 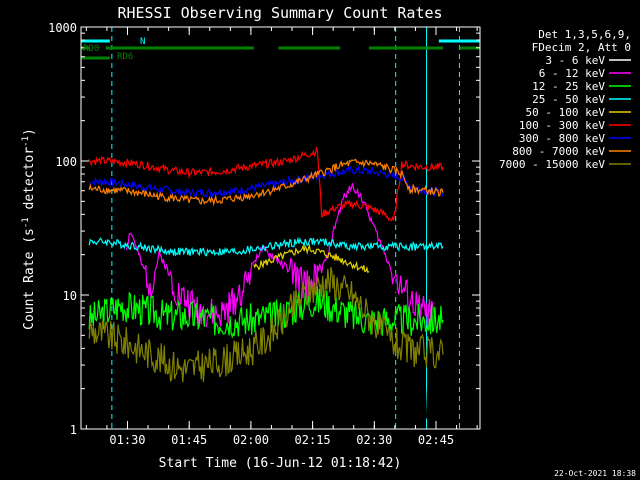 What do you see at coordinates (73, 430) in the screenshot?
I see `y-tick-label: 1` at bounding box center [73, 430].